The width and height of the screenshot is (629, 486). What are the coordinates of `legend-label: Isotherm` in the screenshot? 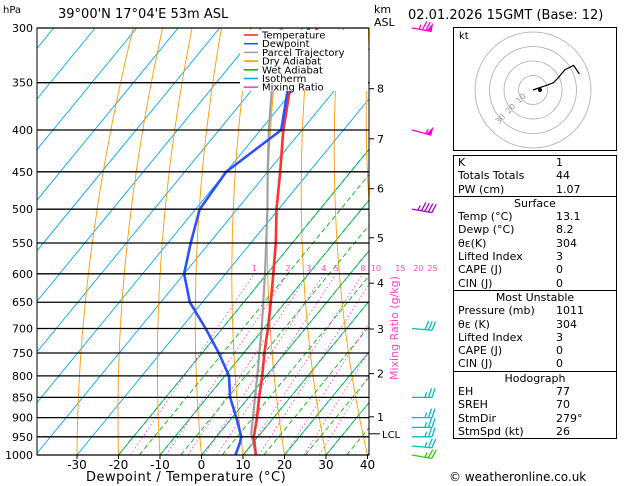 It's located at (284, 79).